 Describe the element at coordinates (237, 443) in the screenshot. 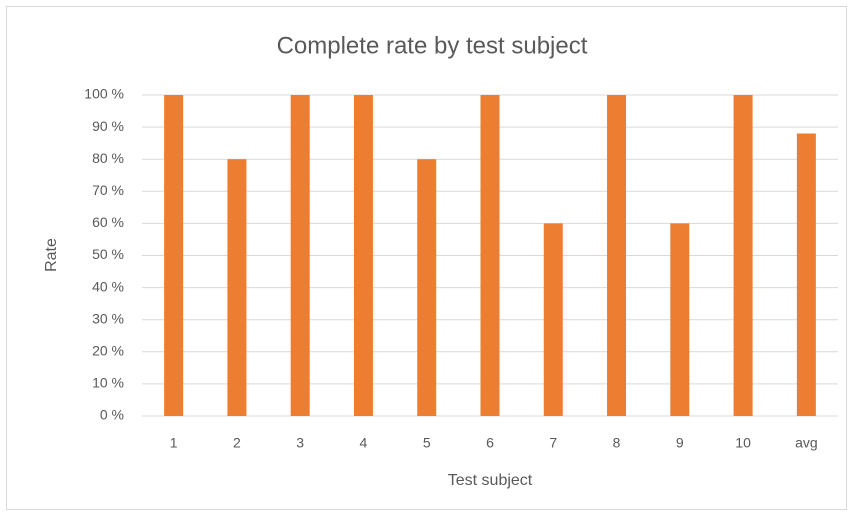

I see `x-tick-label: 2` at that location.